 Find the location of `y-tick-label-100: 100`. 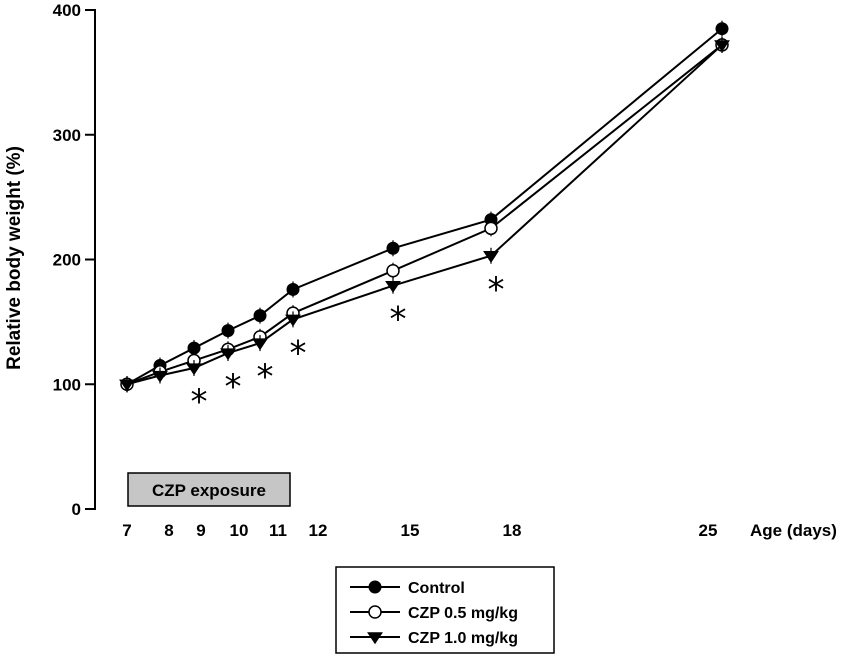

y-tick-label-100: 100 is located at coordinates (67, 384).